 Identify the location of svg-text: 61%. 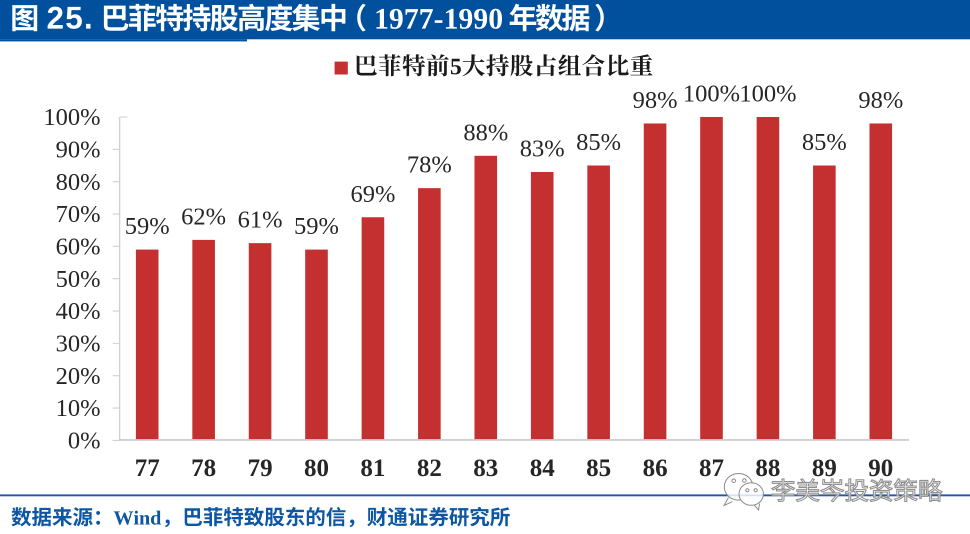
(260, 220).